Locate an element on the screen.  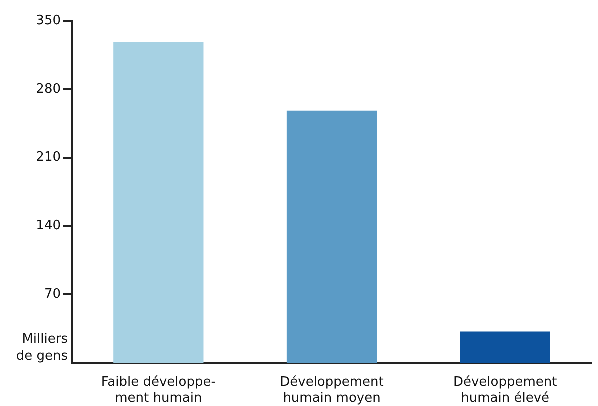
x-tick-label: Développement humain moyen is located at coordinates (332, 390).